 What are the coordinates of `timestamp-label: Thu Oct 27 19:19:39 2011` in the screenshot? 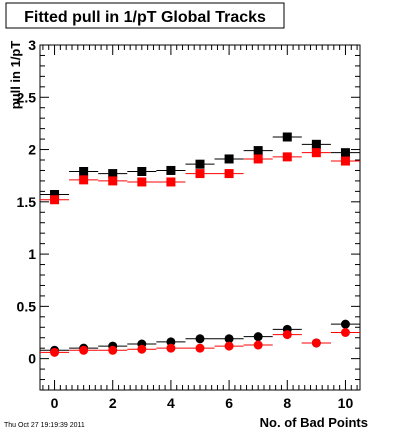 It's located at (44, 425).